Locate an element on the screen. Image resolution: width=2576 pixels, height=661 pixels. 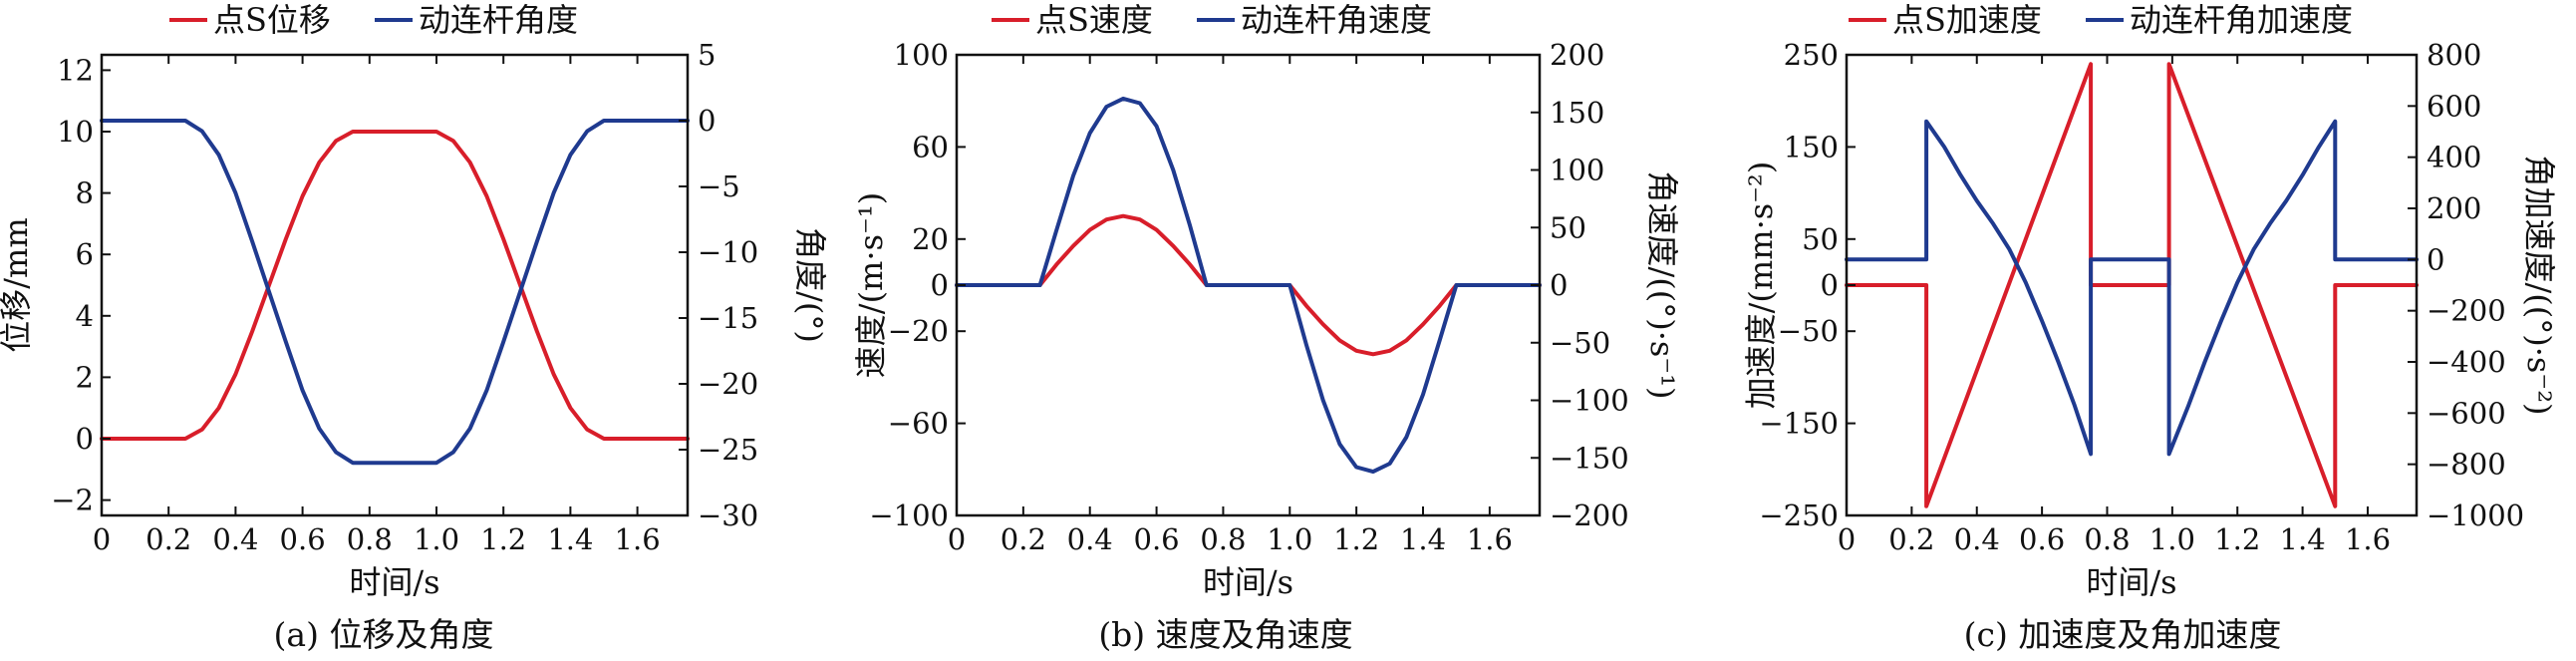
y-right-tick-label: −30 is located at coordinates (728, 515).